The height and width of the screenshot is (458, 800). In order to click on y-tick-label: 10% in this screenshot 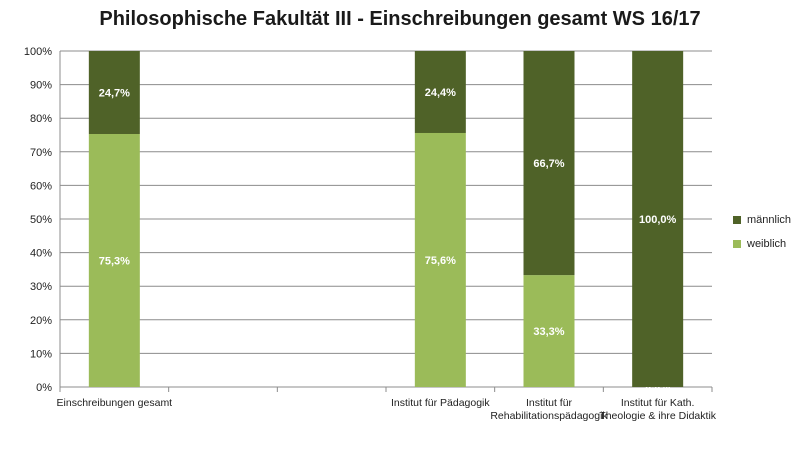, I will do `click(41, 354)`.